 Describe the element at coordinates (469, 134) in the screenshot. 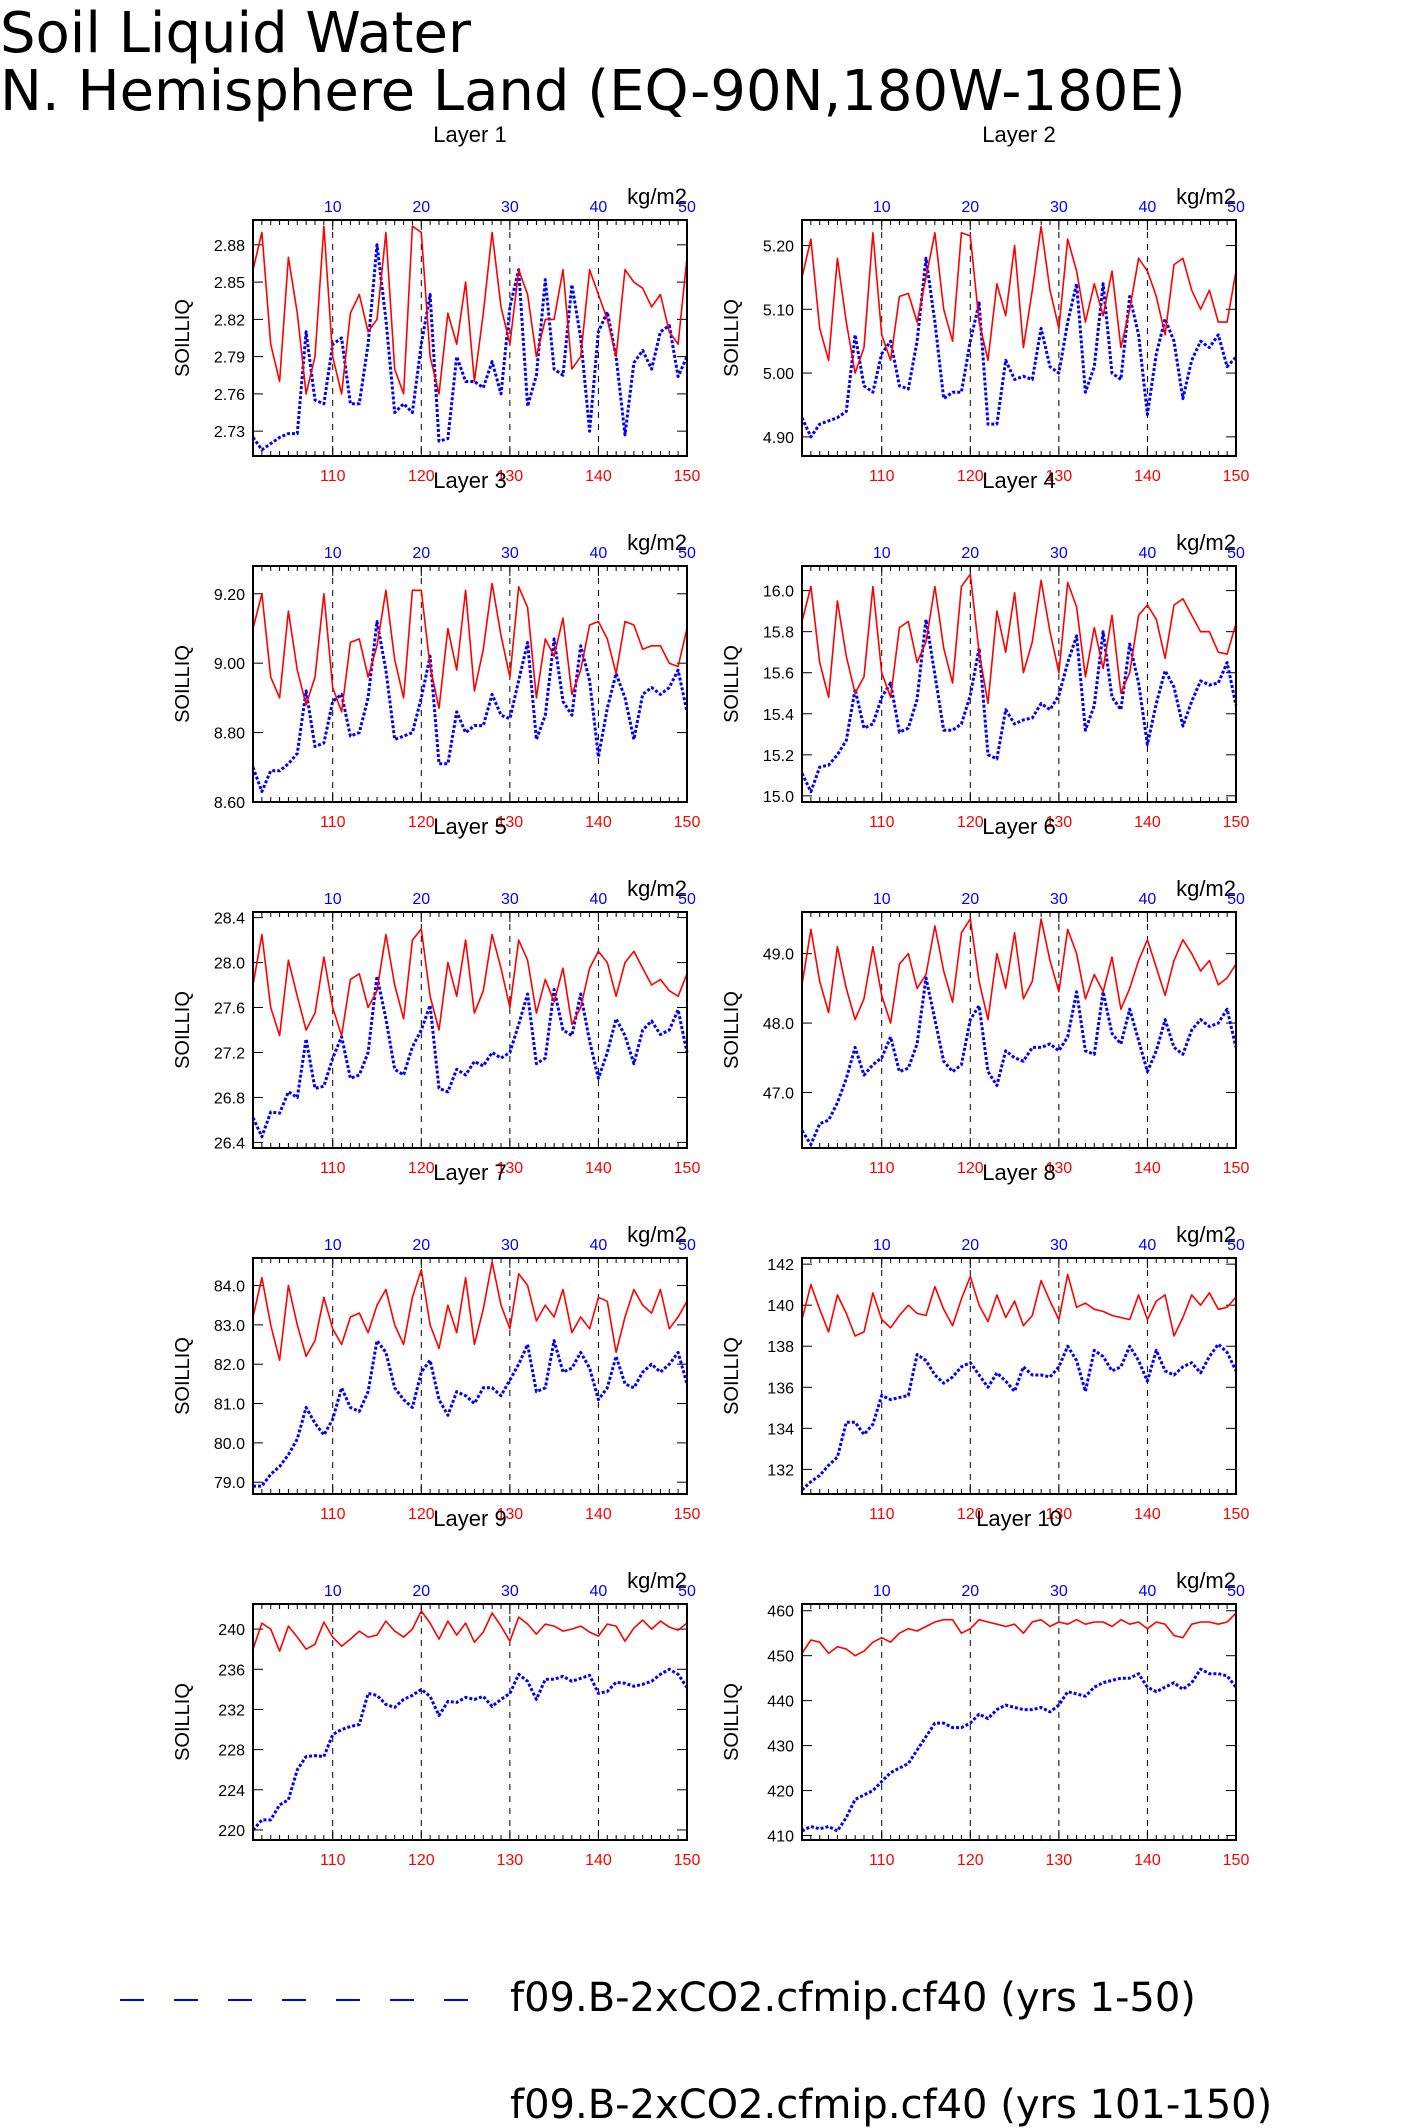

I see `panel-title: Layer 1` at that location.